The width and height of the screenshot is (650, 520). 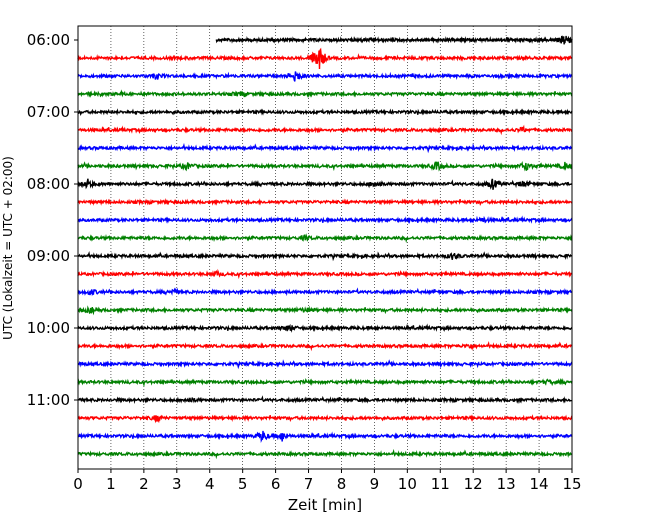 What do you see at coordinates (243, 484) in the screenshot?
I see `x-tick-label: 5` at bounding box center [243, 484].